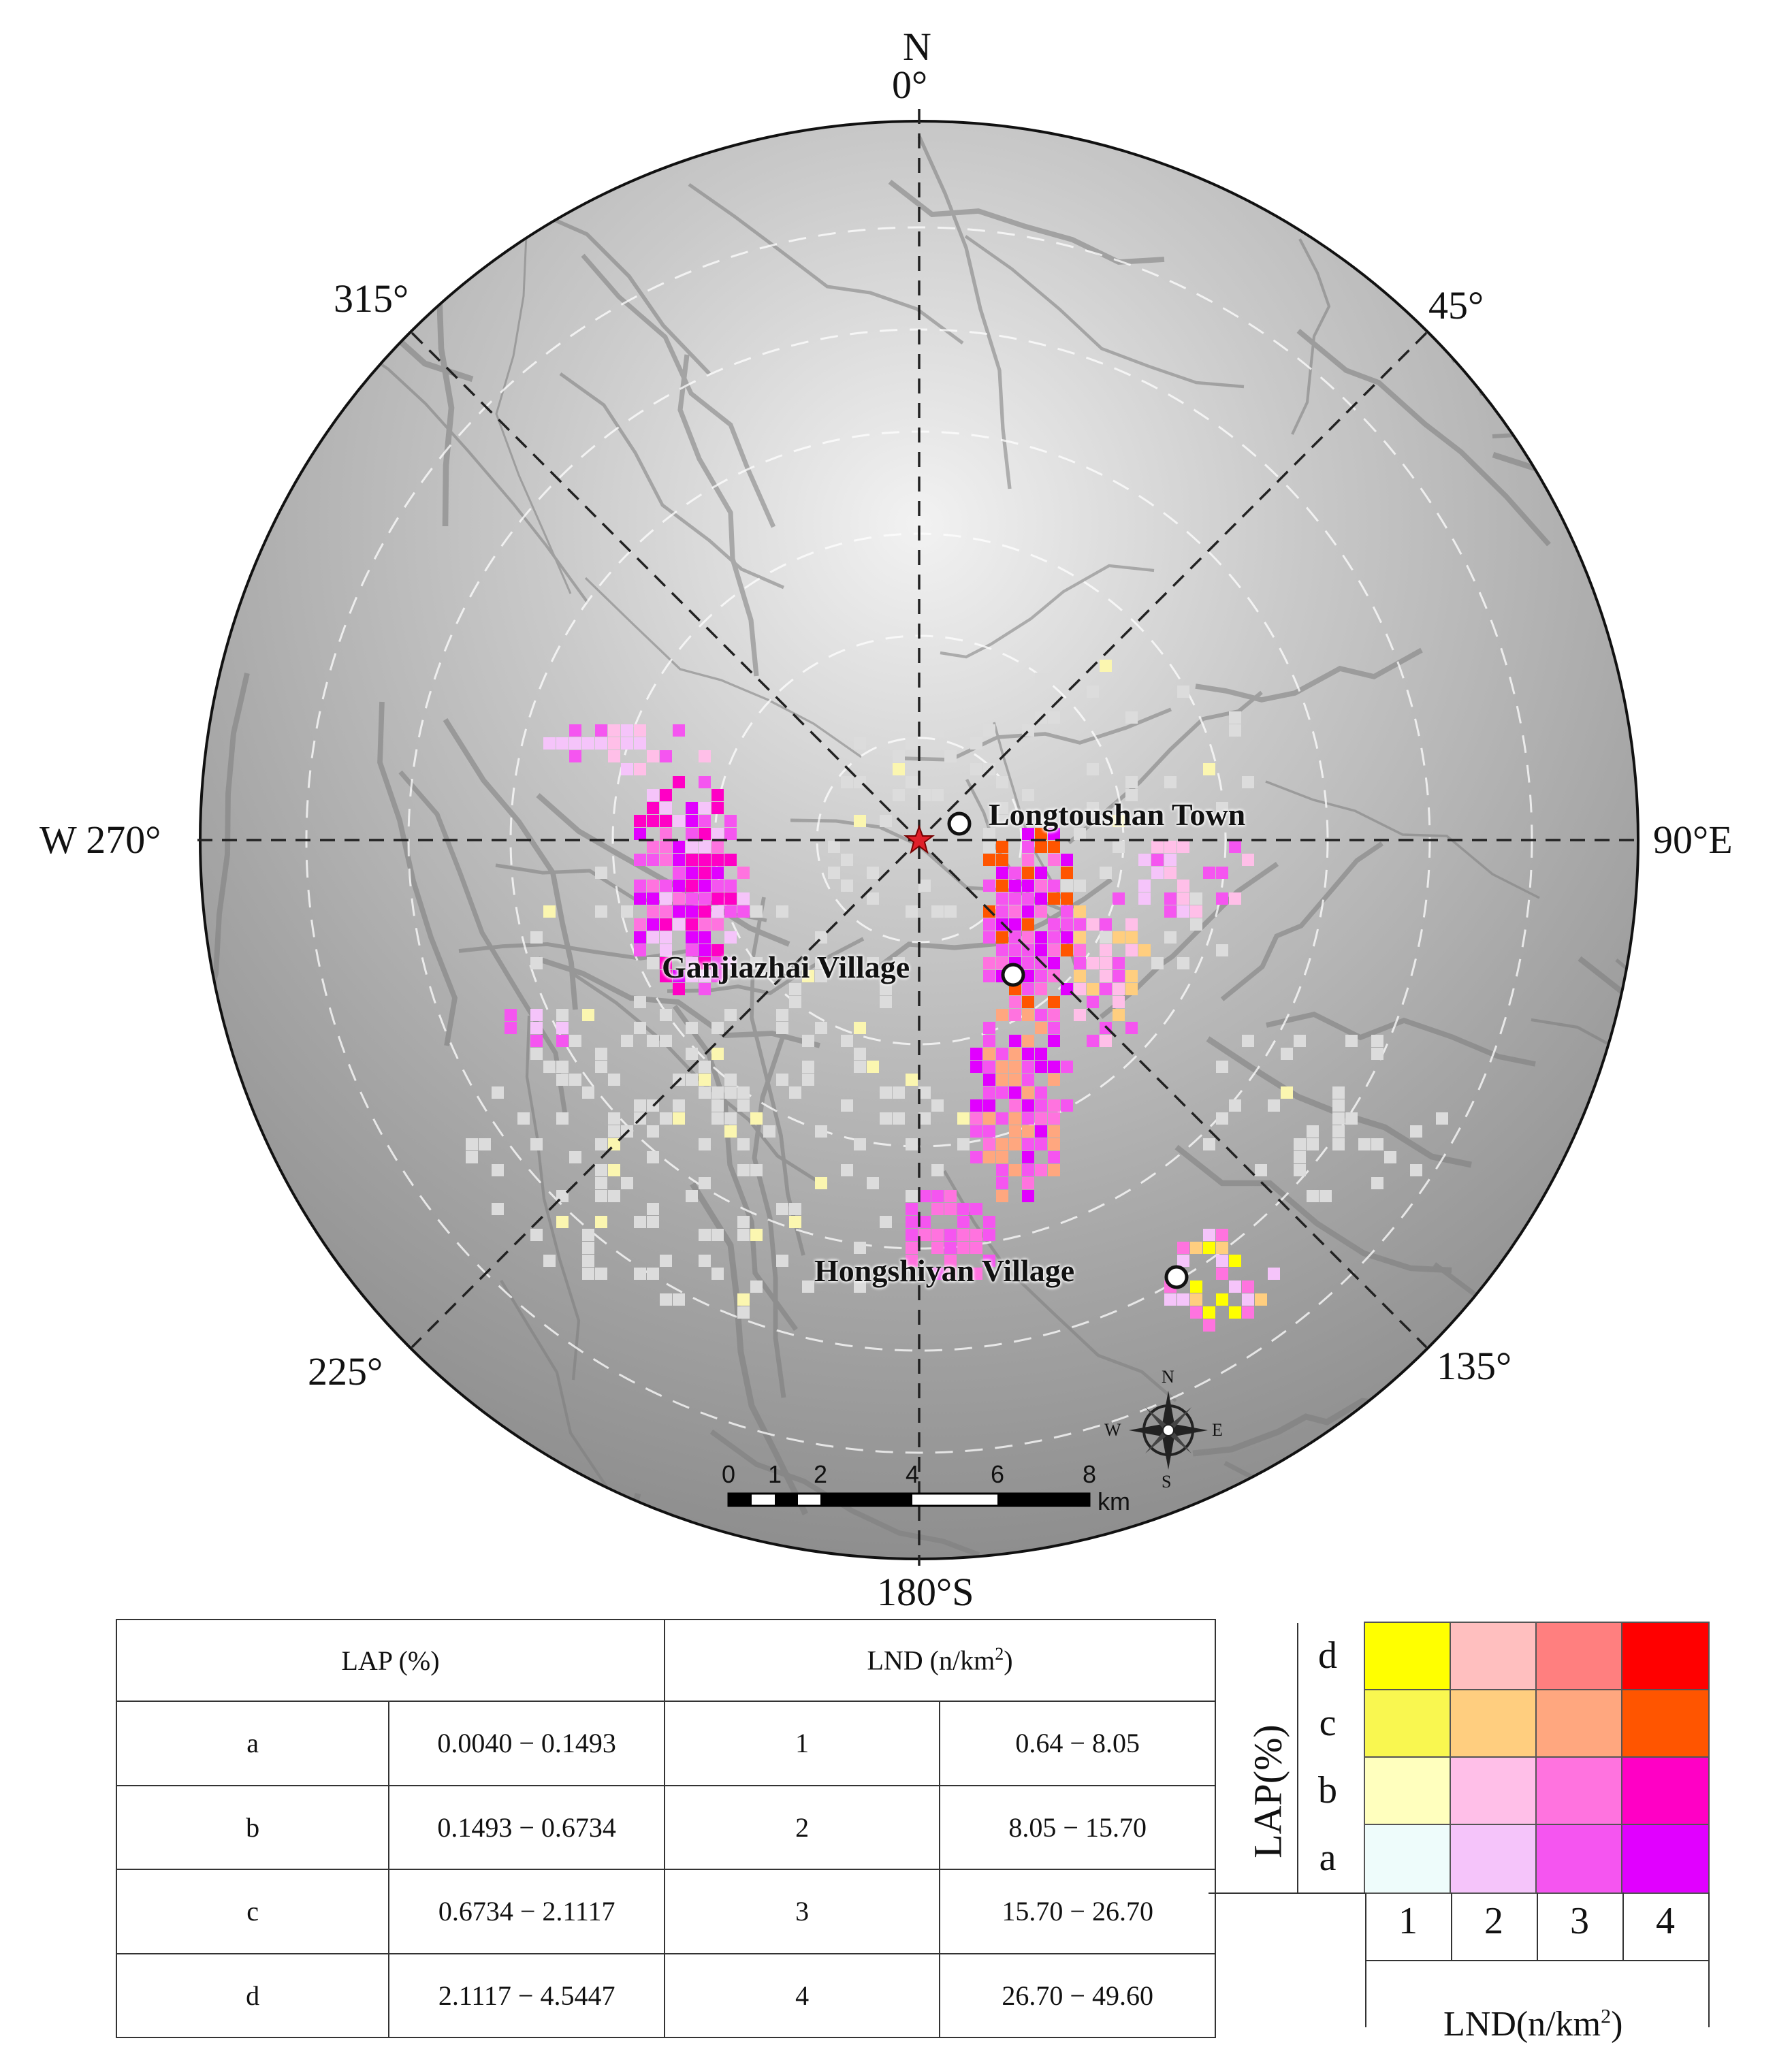 The height and width of the screenshot is (2062, 1792). Describe the element at coordinates (1536, 1960) in the screenshot. I see `legend-frame-line` at that location.